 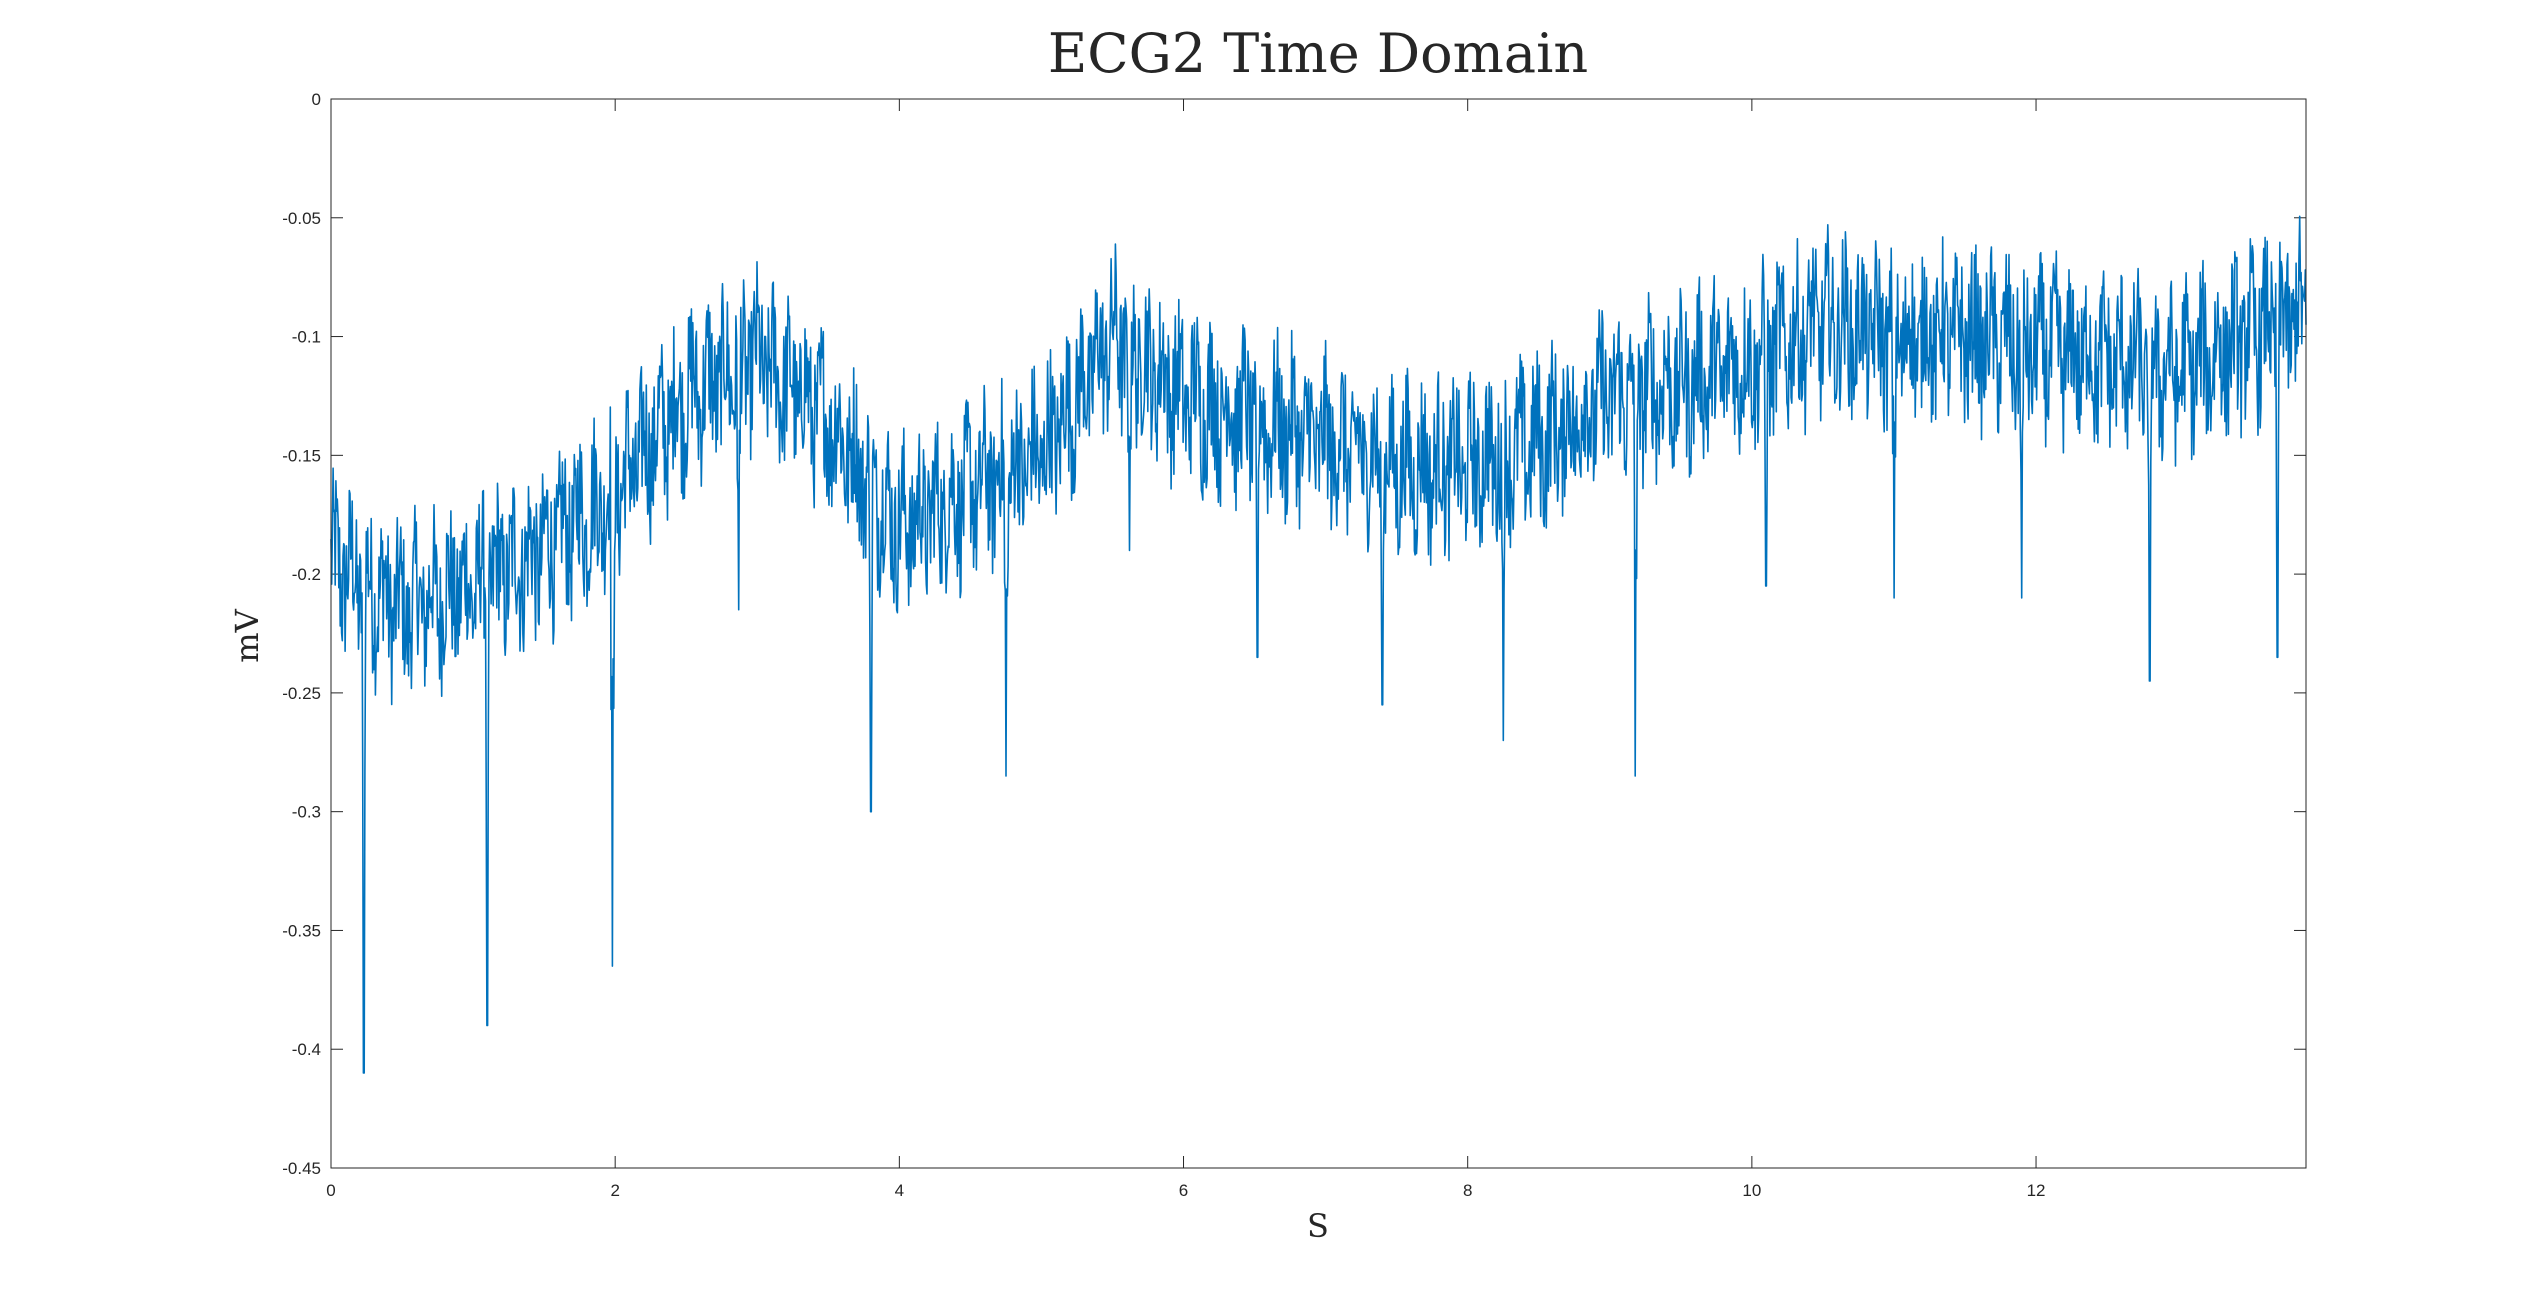 I want to click on y-tick-label: -0.4, so click(x=306, y=1049).